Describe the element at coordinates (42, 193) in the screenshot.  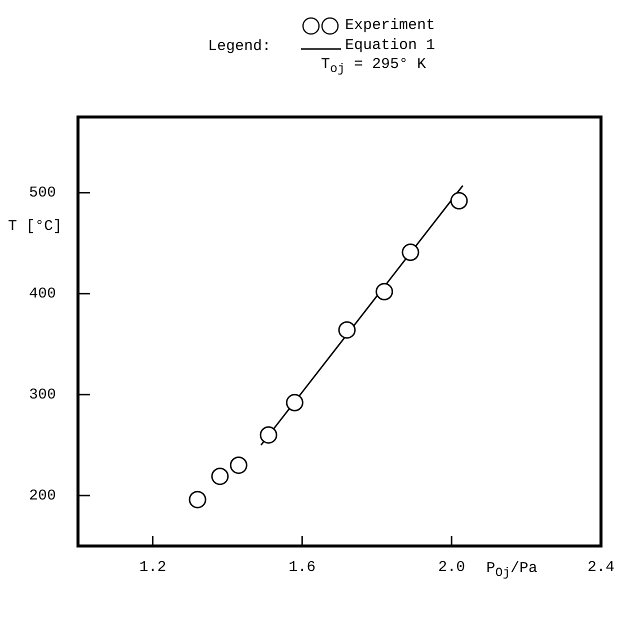
I see `y-tick-label: 500` at that location.